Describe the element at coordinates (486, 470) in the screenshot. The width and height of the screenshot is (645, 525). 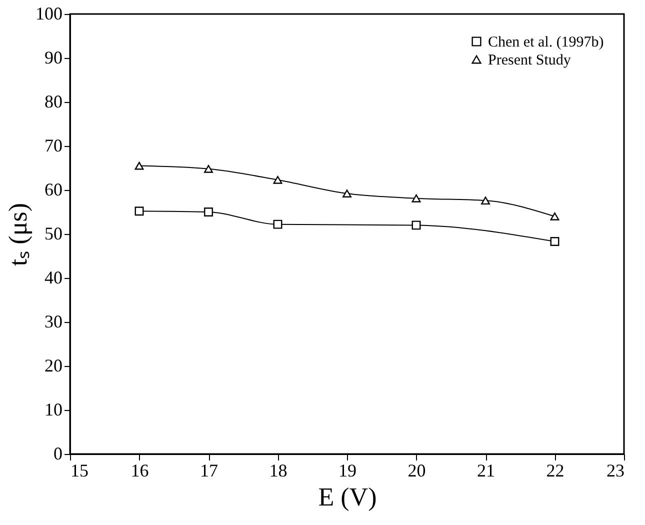
I see `x-tick-label: 21` at that location.